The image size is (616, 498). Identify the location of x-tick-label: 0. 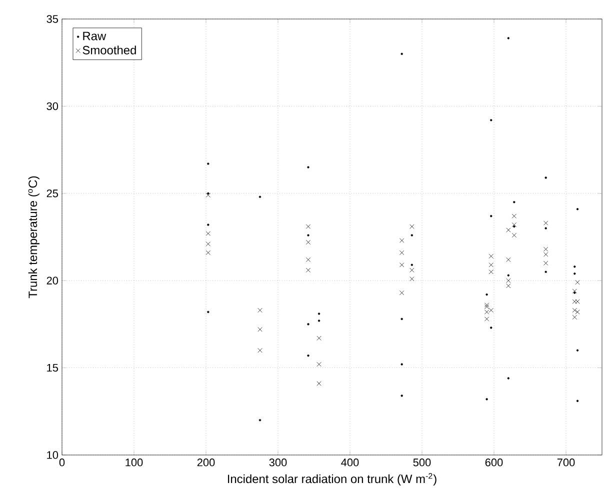
(62, 462).